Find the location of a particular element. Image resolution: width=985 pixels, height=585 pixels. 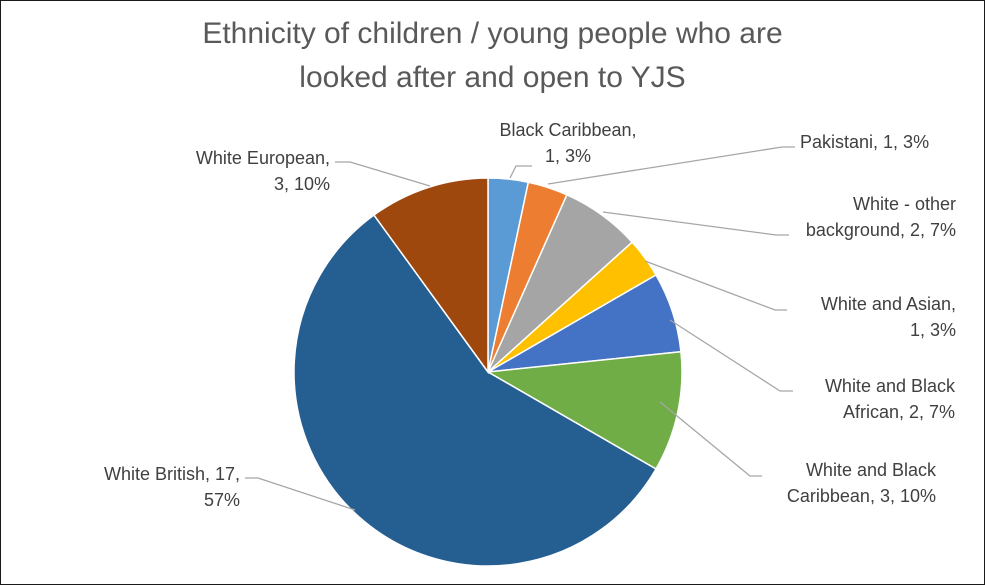

data-label: White and Asian, is located at coordinates (888, 304).